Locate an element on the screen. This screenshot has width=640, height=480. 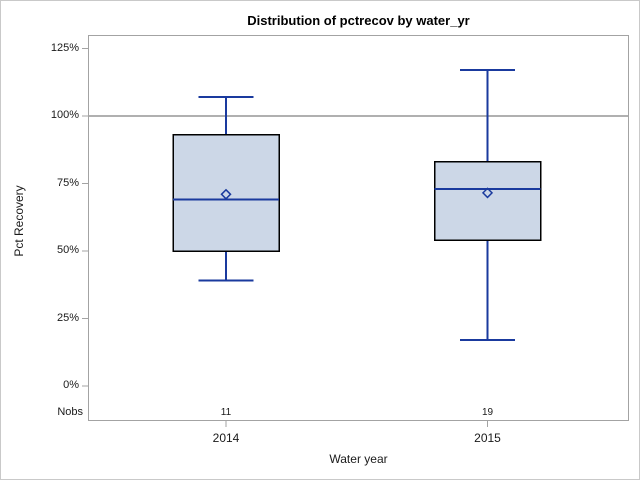
x-tick-label-2015: 2015 is located at coordinates (487, 438).